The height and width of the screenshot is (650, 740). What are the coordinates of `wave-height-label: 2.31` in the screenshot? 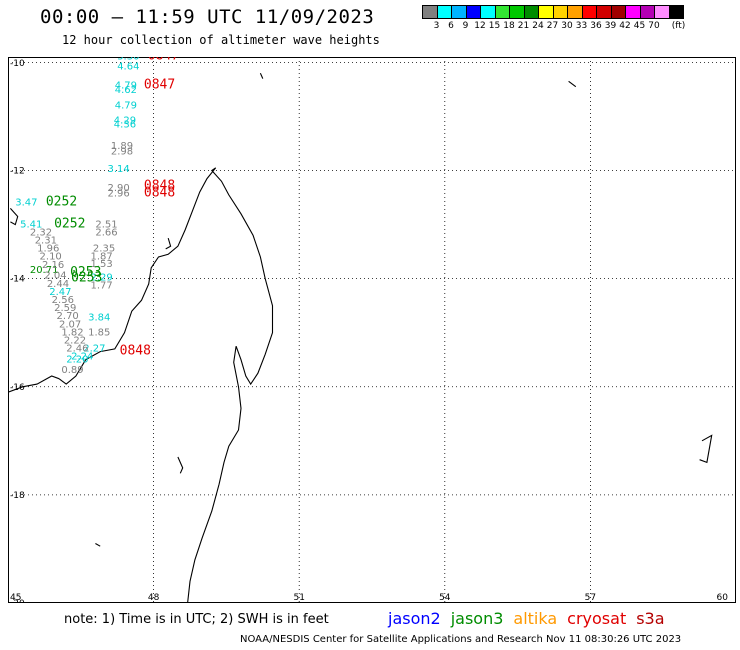 It's located at (46, 241).